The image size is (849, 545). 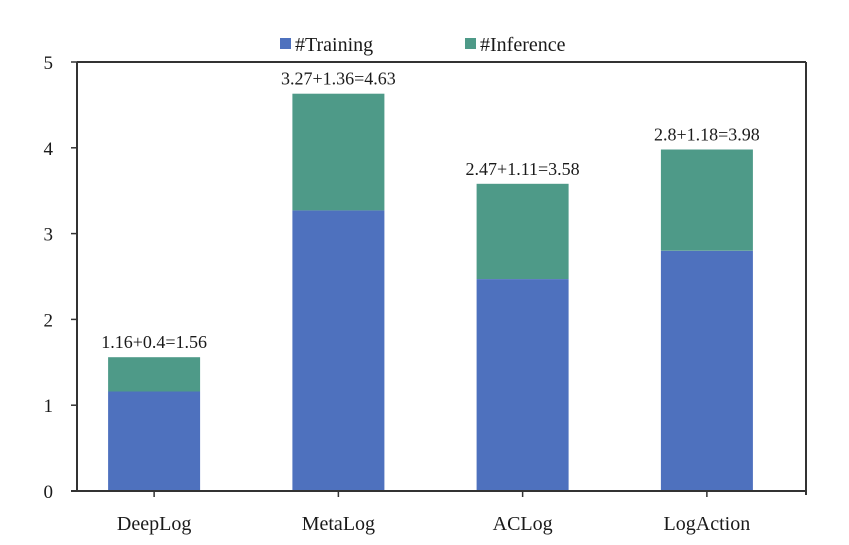 What do you see at coordinates (338, 350) in the screenshot?
I see `bar-metalog-training` at bounding box center [338, 350].